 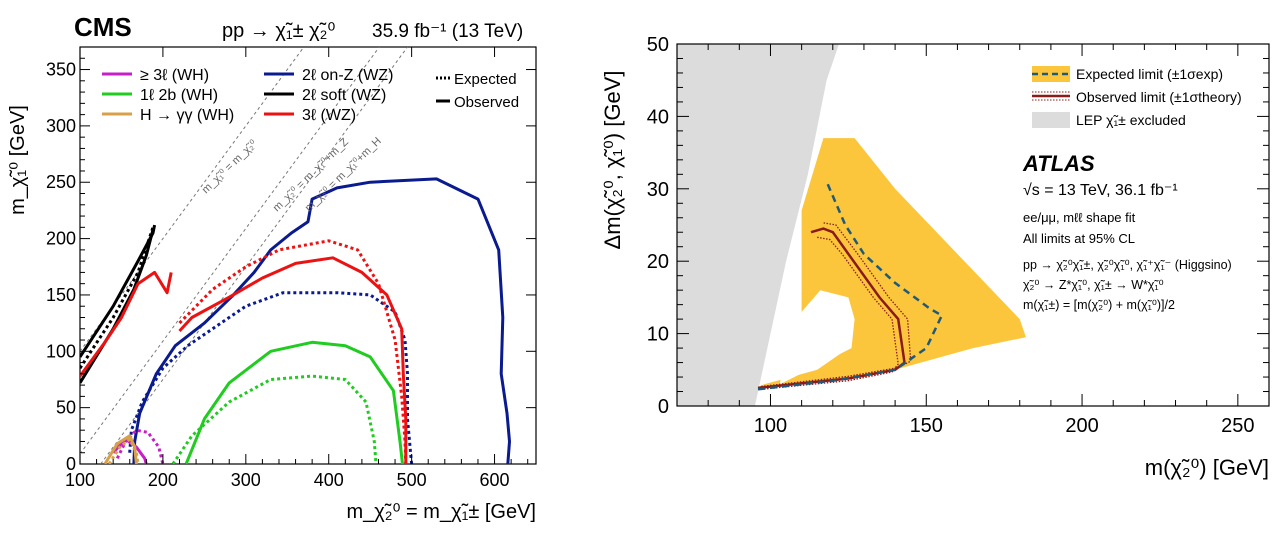 I want to click on legend-label-3l-wh: ≥ 3ℓ (WH), so click(x=174, y=75).